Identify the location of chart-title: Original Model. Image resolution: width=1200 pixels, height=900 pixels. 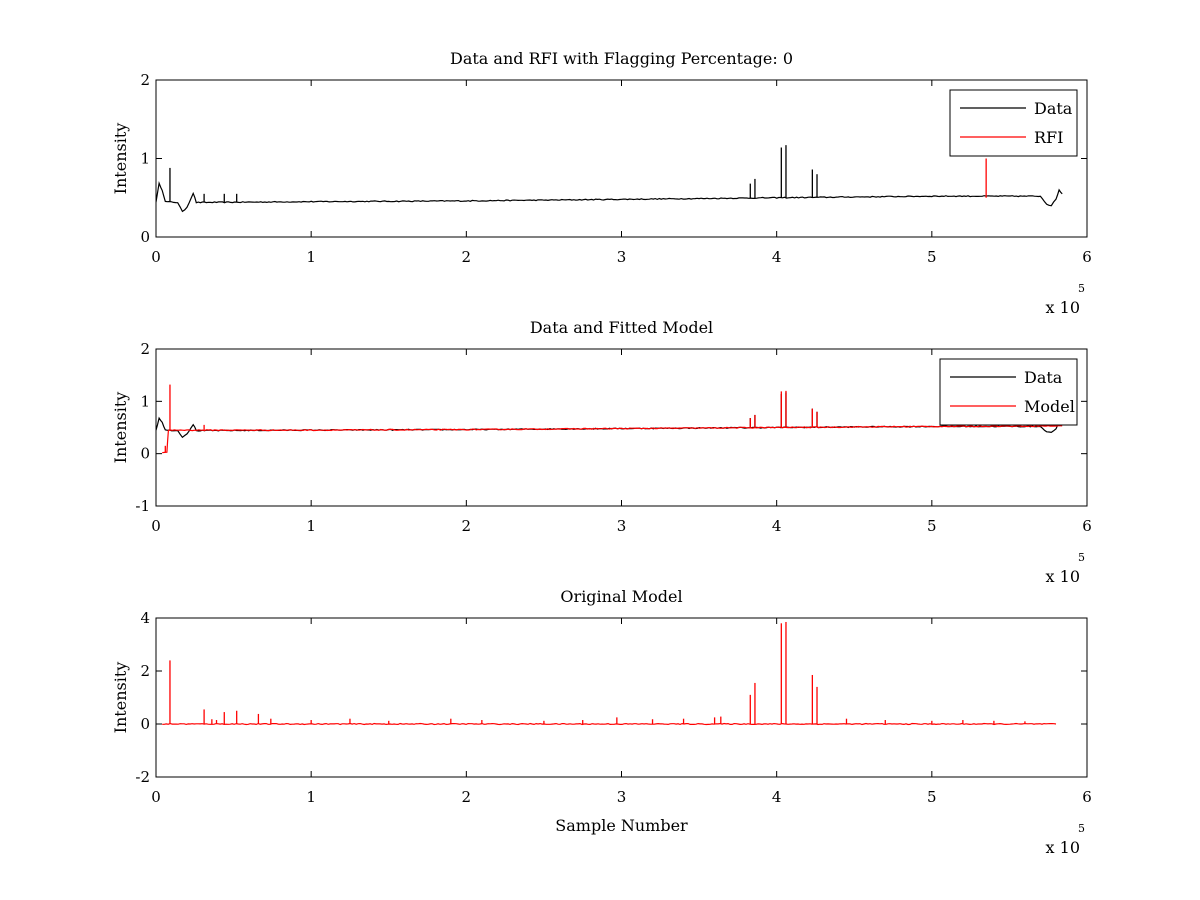
(621, 596).